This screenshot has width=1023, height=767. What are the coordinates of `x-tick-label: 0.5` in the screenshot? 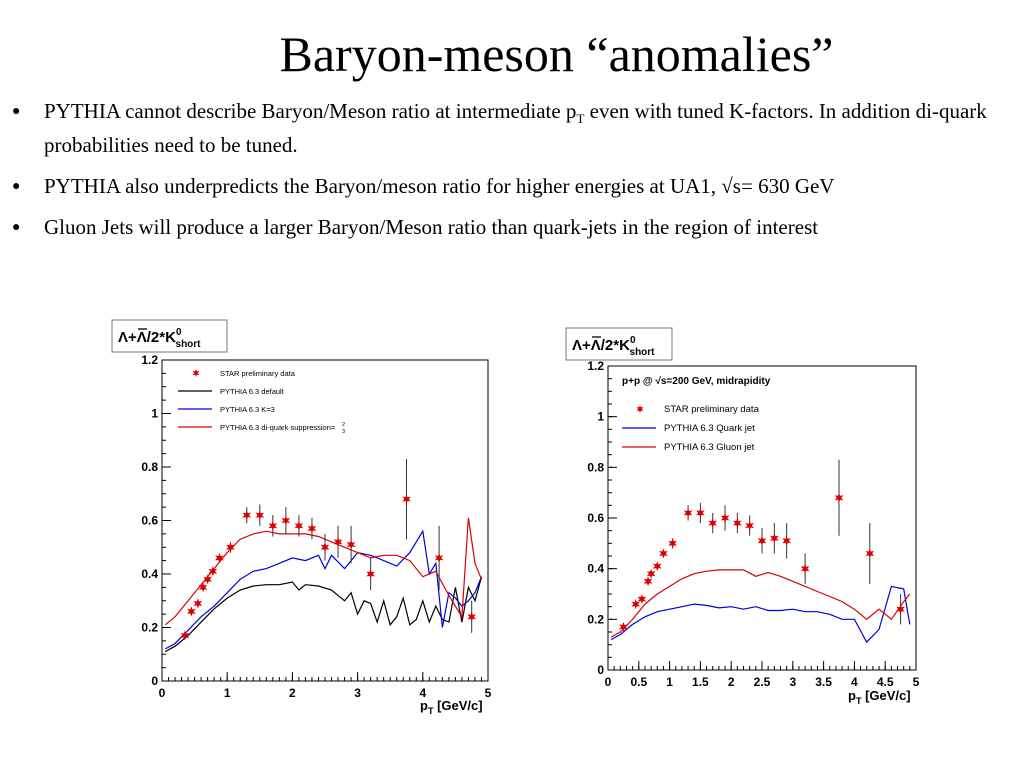 It's located at (638, 682).